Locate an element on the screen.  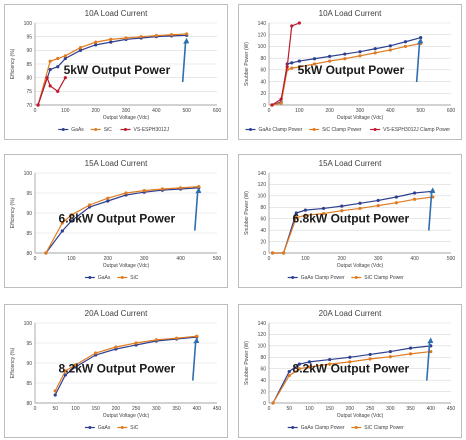
annotation-label: 5kW Output Power is located at coordinates (351, 70).